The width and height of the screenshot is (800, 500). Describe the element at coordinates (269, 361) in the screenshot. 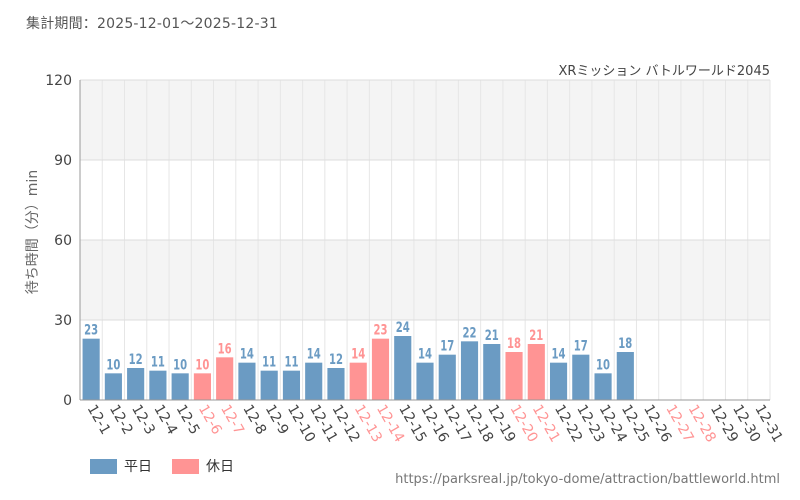

I see `data-label-12-9: 11` at that location.